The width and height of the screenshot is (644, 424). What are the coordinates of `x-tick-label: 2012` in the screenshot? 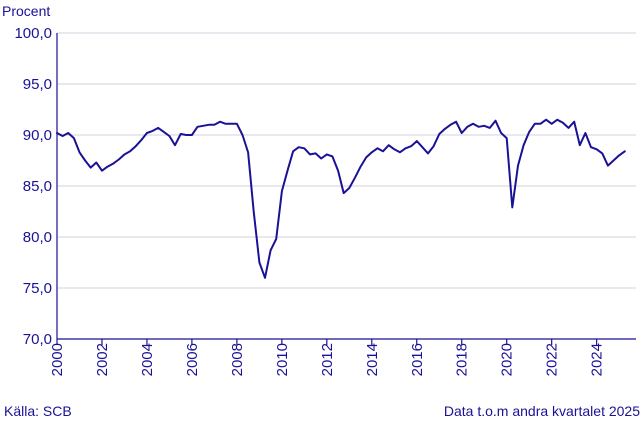 It's located at (327, 359).